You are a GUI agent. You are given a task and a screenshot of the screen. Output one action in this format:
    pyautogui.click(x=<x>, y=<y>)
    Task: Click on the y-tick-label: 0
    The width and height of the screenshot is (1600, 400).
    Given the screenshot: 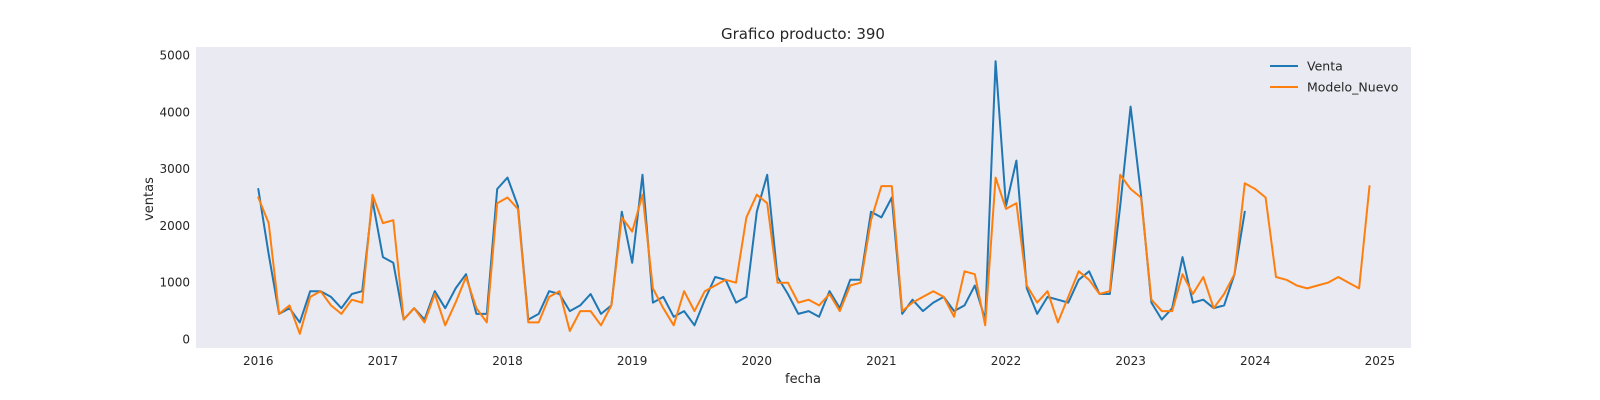 What is the action you would take?
    pyautogui.click(x=186, y=339)
    